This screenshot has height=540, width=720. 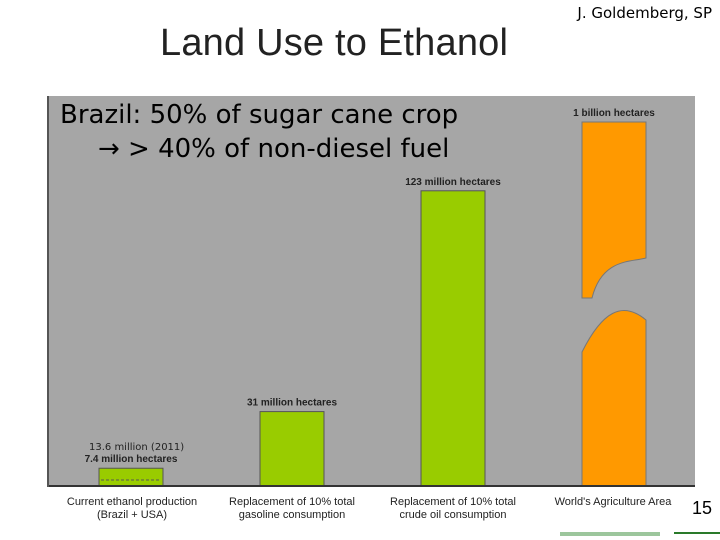 I want to click on data-label: 31 million hectares, so click(x=292, y=403).